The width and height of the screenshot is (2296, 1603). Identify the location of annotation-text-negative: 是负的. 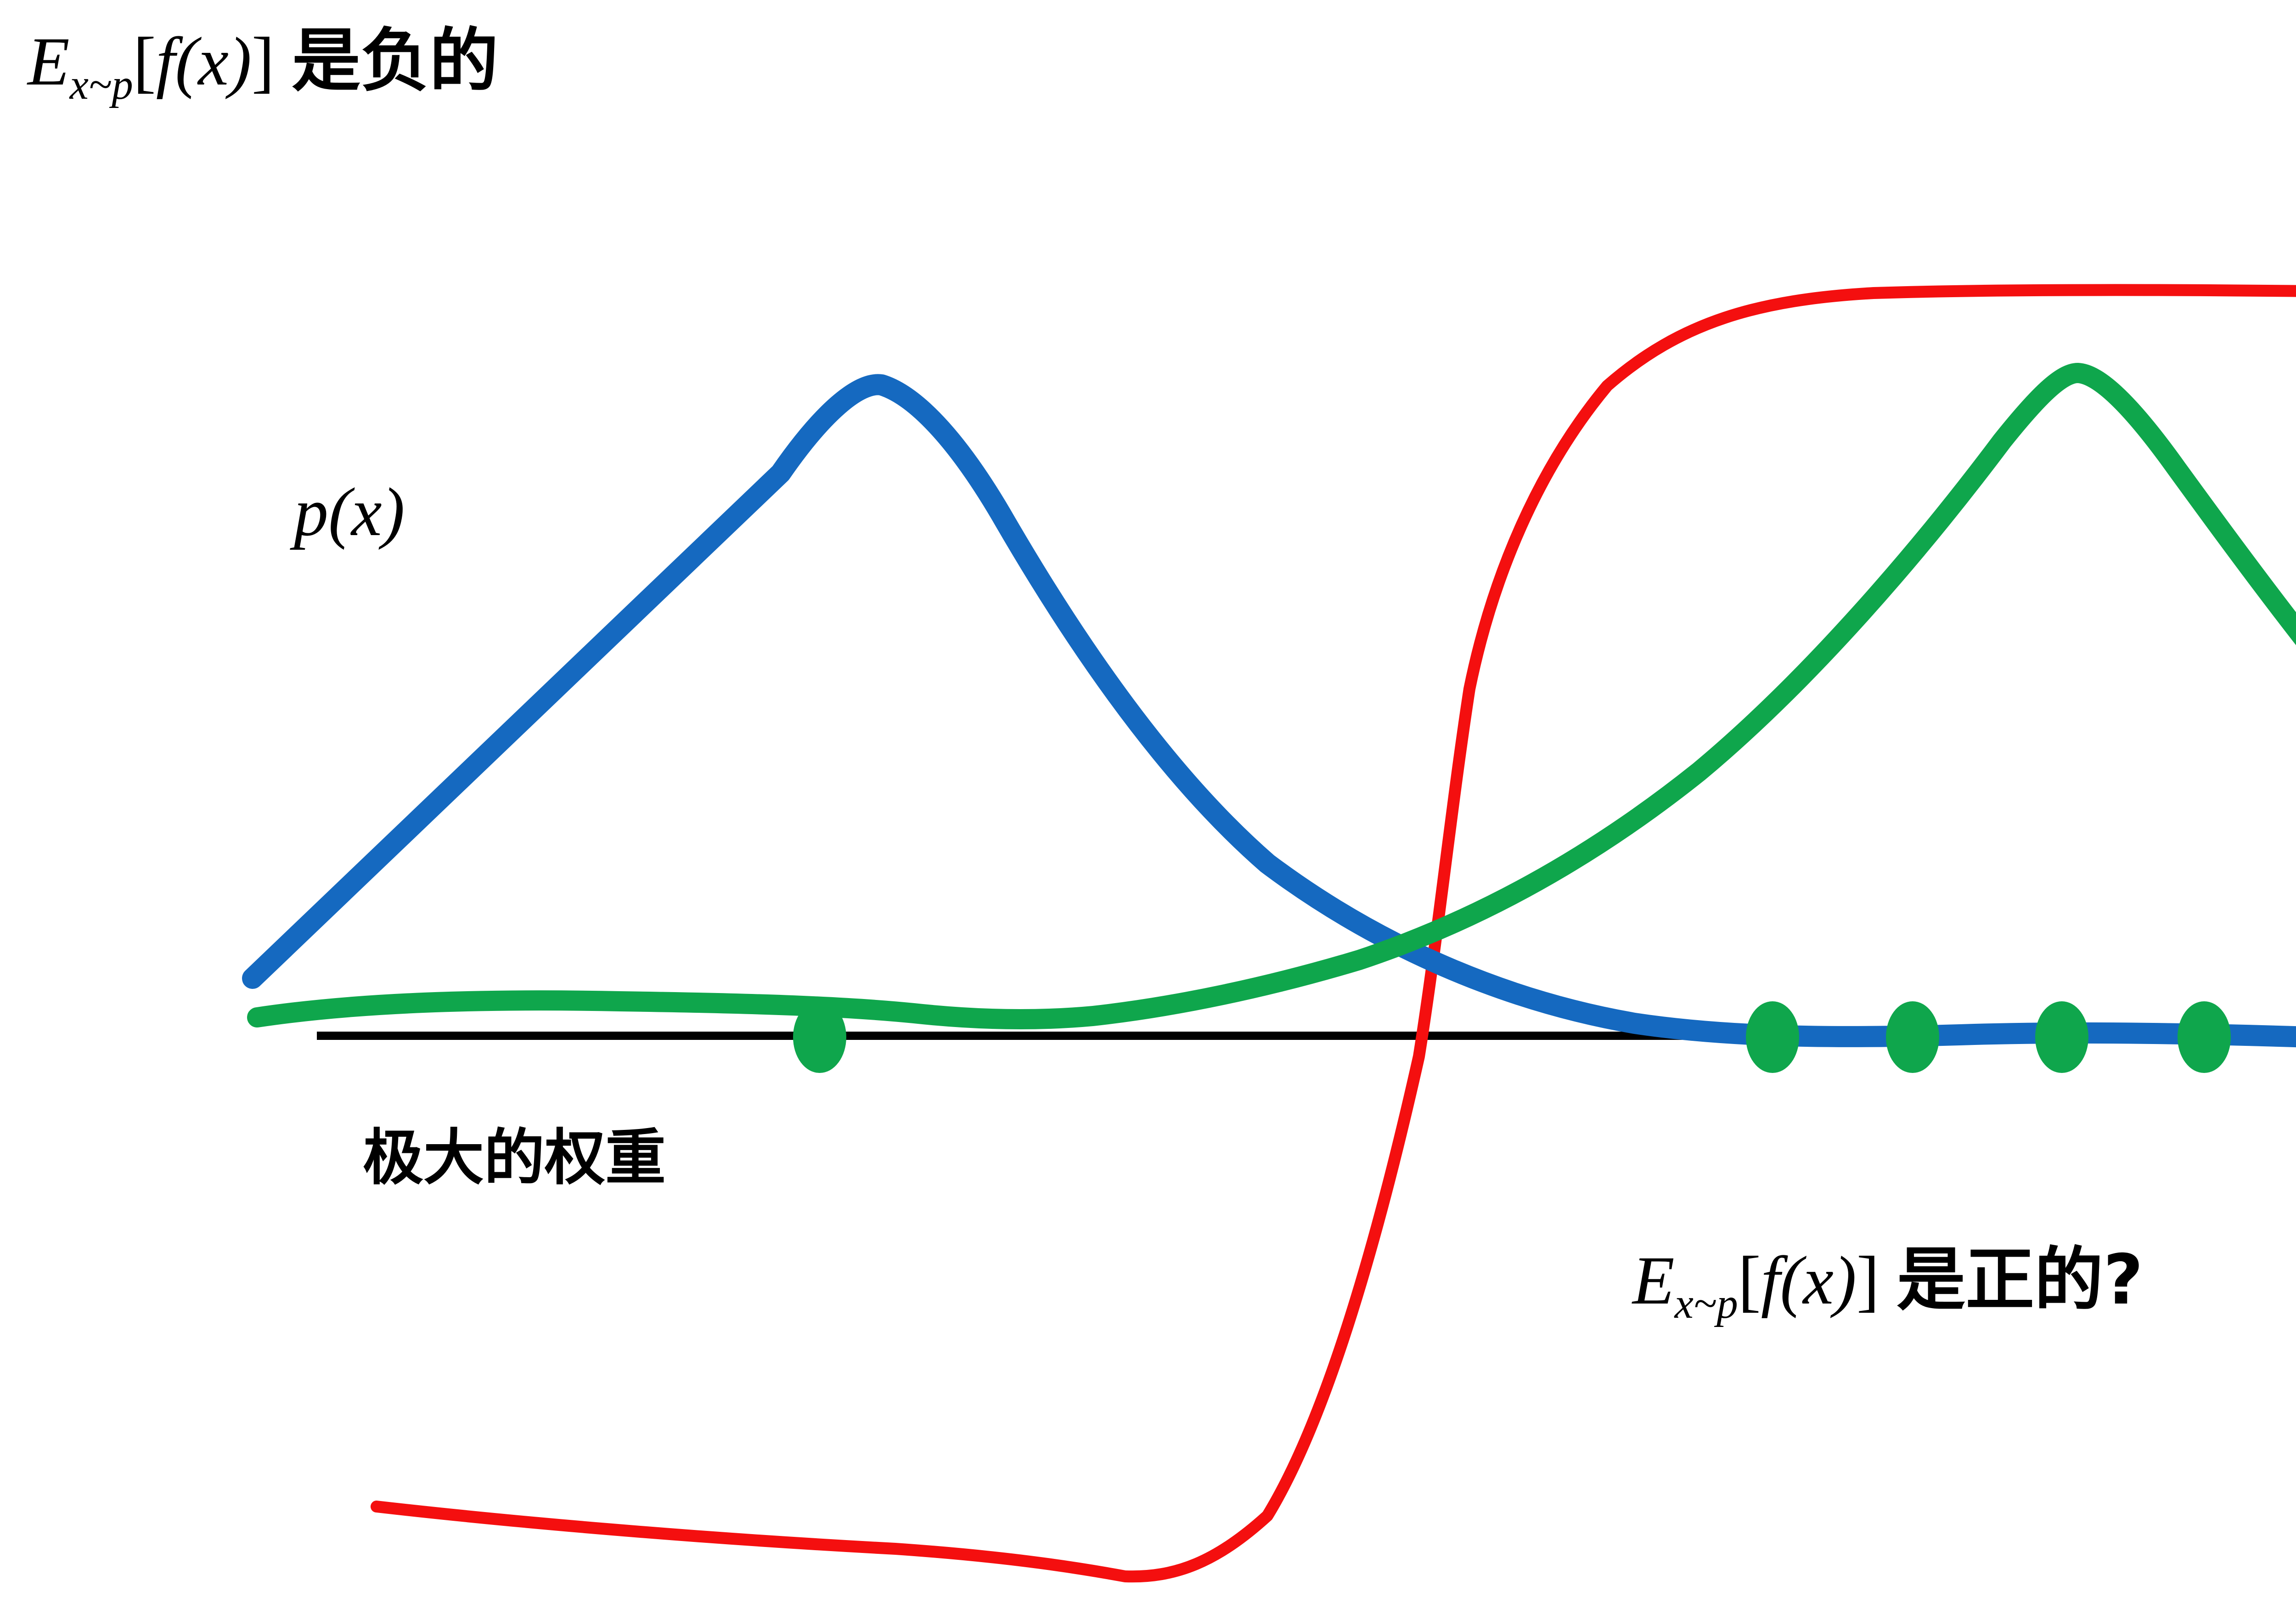
(396, 61).